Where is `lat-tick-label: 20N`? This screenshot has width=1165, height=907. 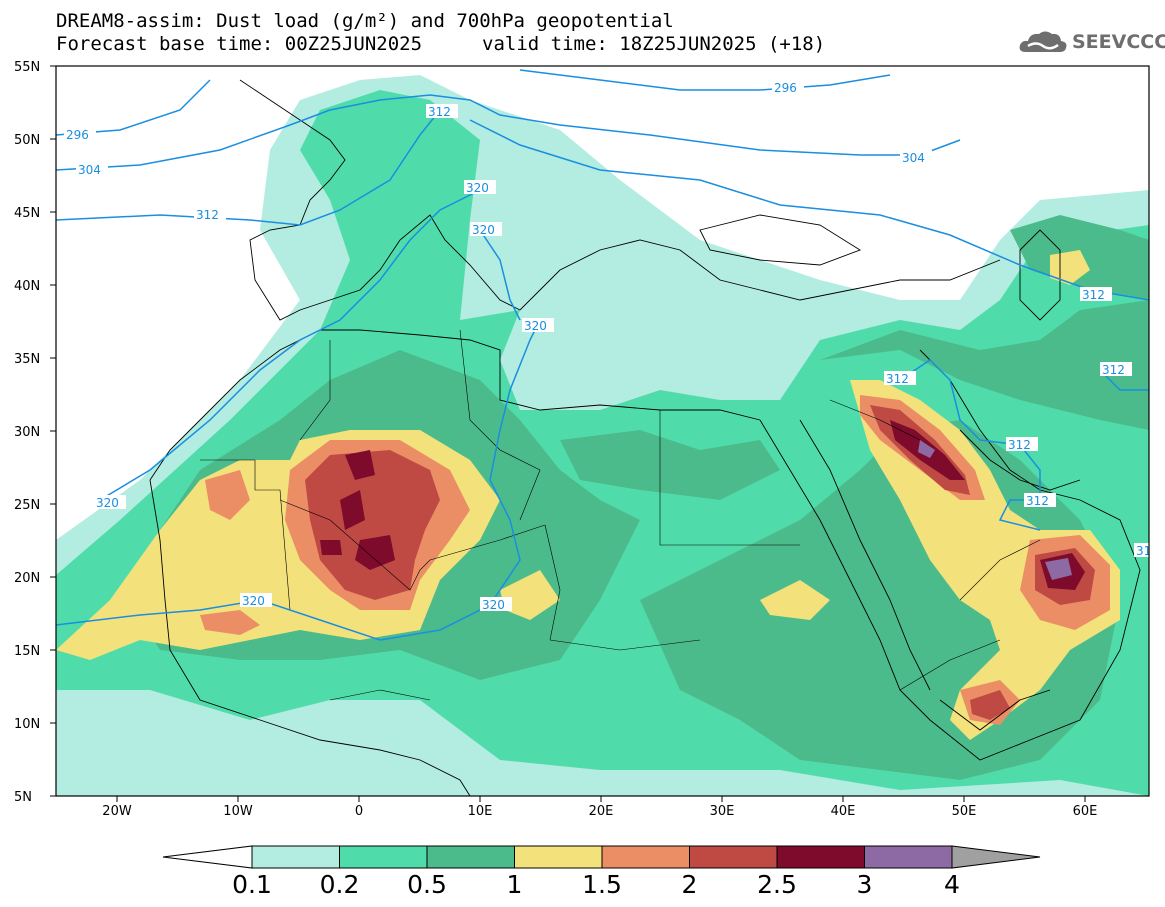 lat-tick-label: 20N is located at coordinates (27, 578).